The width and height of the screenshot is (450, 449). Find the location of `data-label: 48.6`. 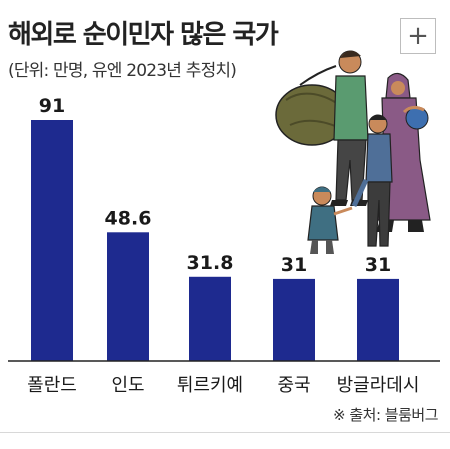

data-label: 48.6 is located at coordinates (128, 218).